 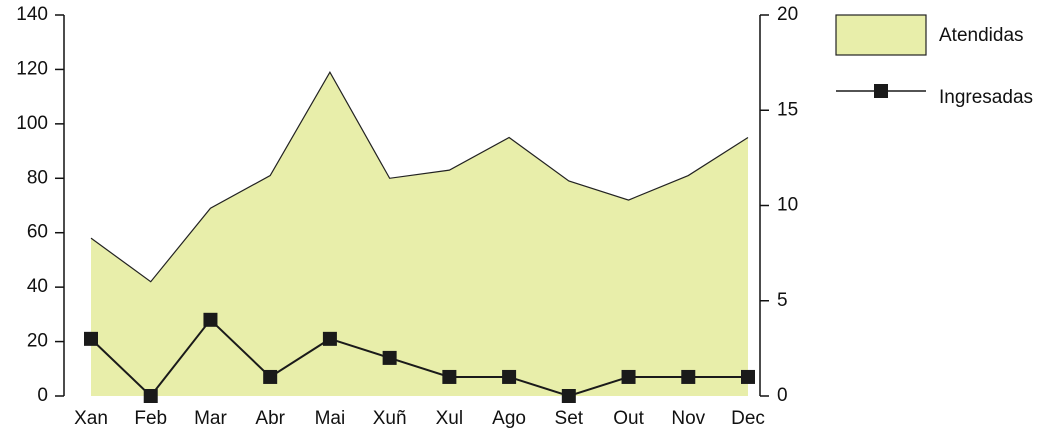 What do you see at coordinates (91, 418) in the screenshot?
I see `x-tick-label: Xan` at bounding box center [91, 418].